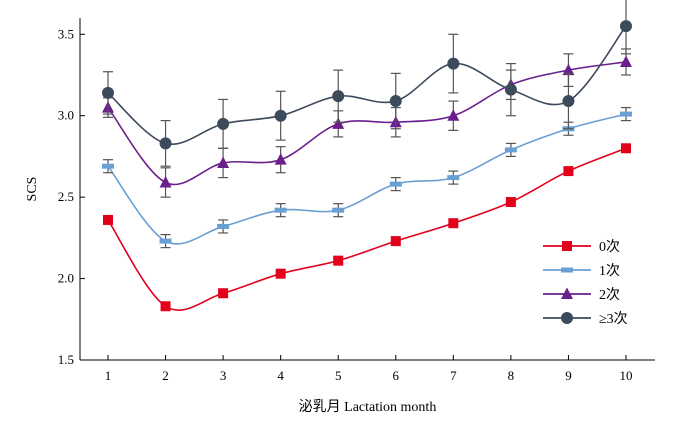 The width and height of the screenshot is (692, 432). Describe the element at coordinates (368, 407) in the screenshot. I see `x-axis-title: 泌乳月 Lactation month` at that location.